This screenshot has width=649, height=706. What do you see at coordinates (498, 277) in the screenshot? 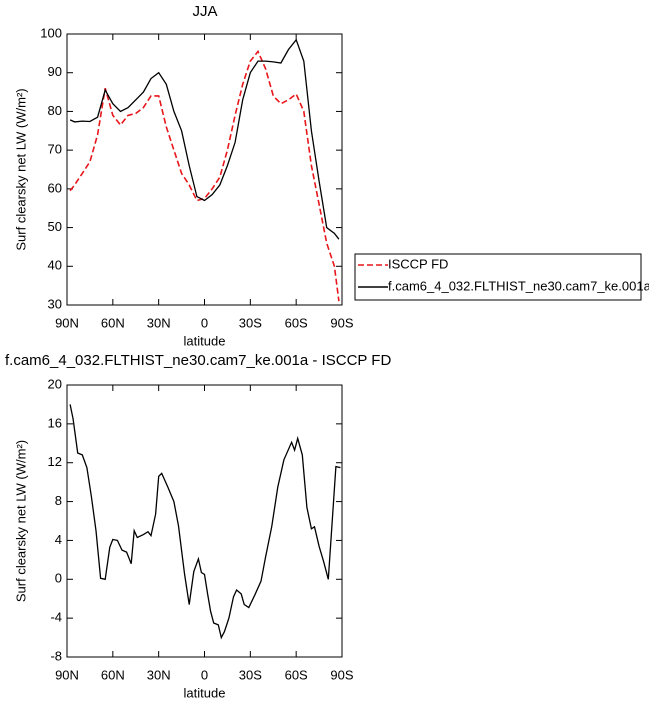
I see `legend-box` at bounding box center [498, 277].